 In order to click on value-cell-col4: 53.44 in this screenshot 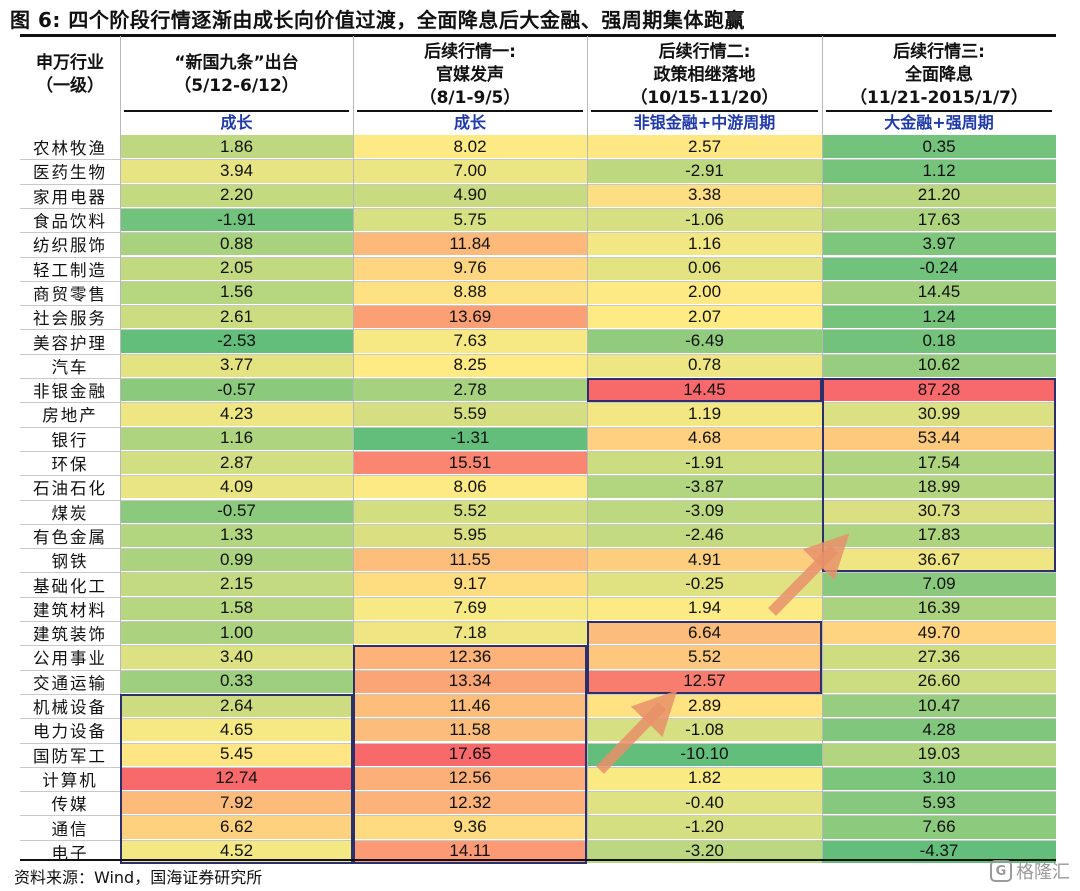, I will do `click(939, 438)`.